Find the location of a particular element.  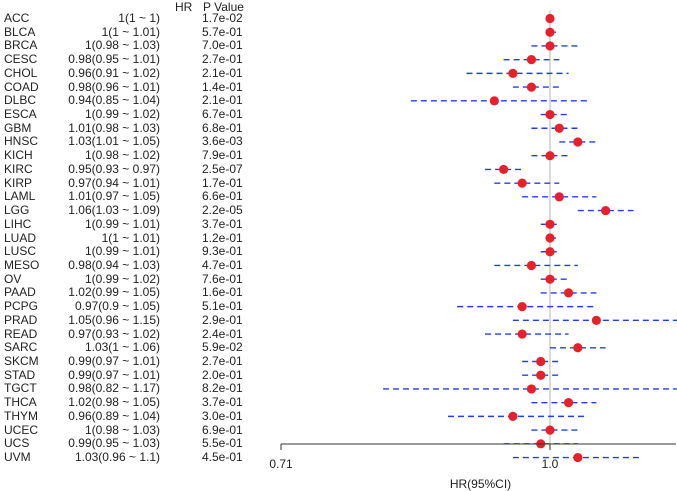

p-value-text: 7.9e-01 is located at coordinates (222, 155).